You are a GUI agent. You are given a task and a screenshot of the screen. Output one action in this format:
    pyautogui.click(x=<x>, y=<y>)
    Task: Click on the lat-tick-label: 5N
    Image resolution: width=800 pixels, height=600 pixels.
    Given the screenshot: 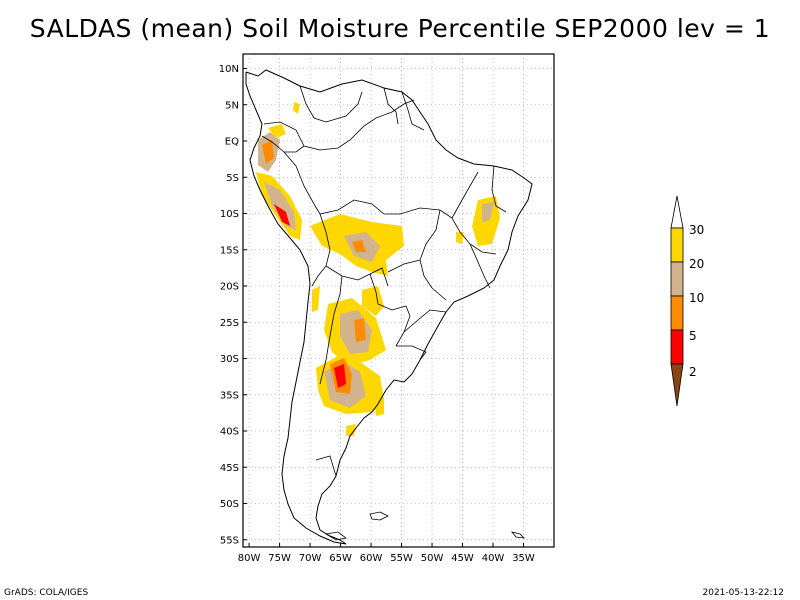 What is the action you would take?
    pyautogui.click(x=232, y=105)
    